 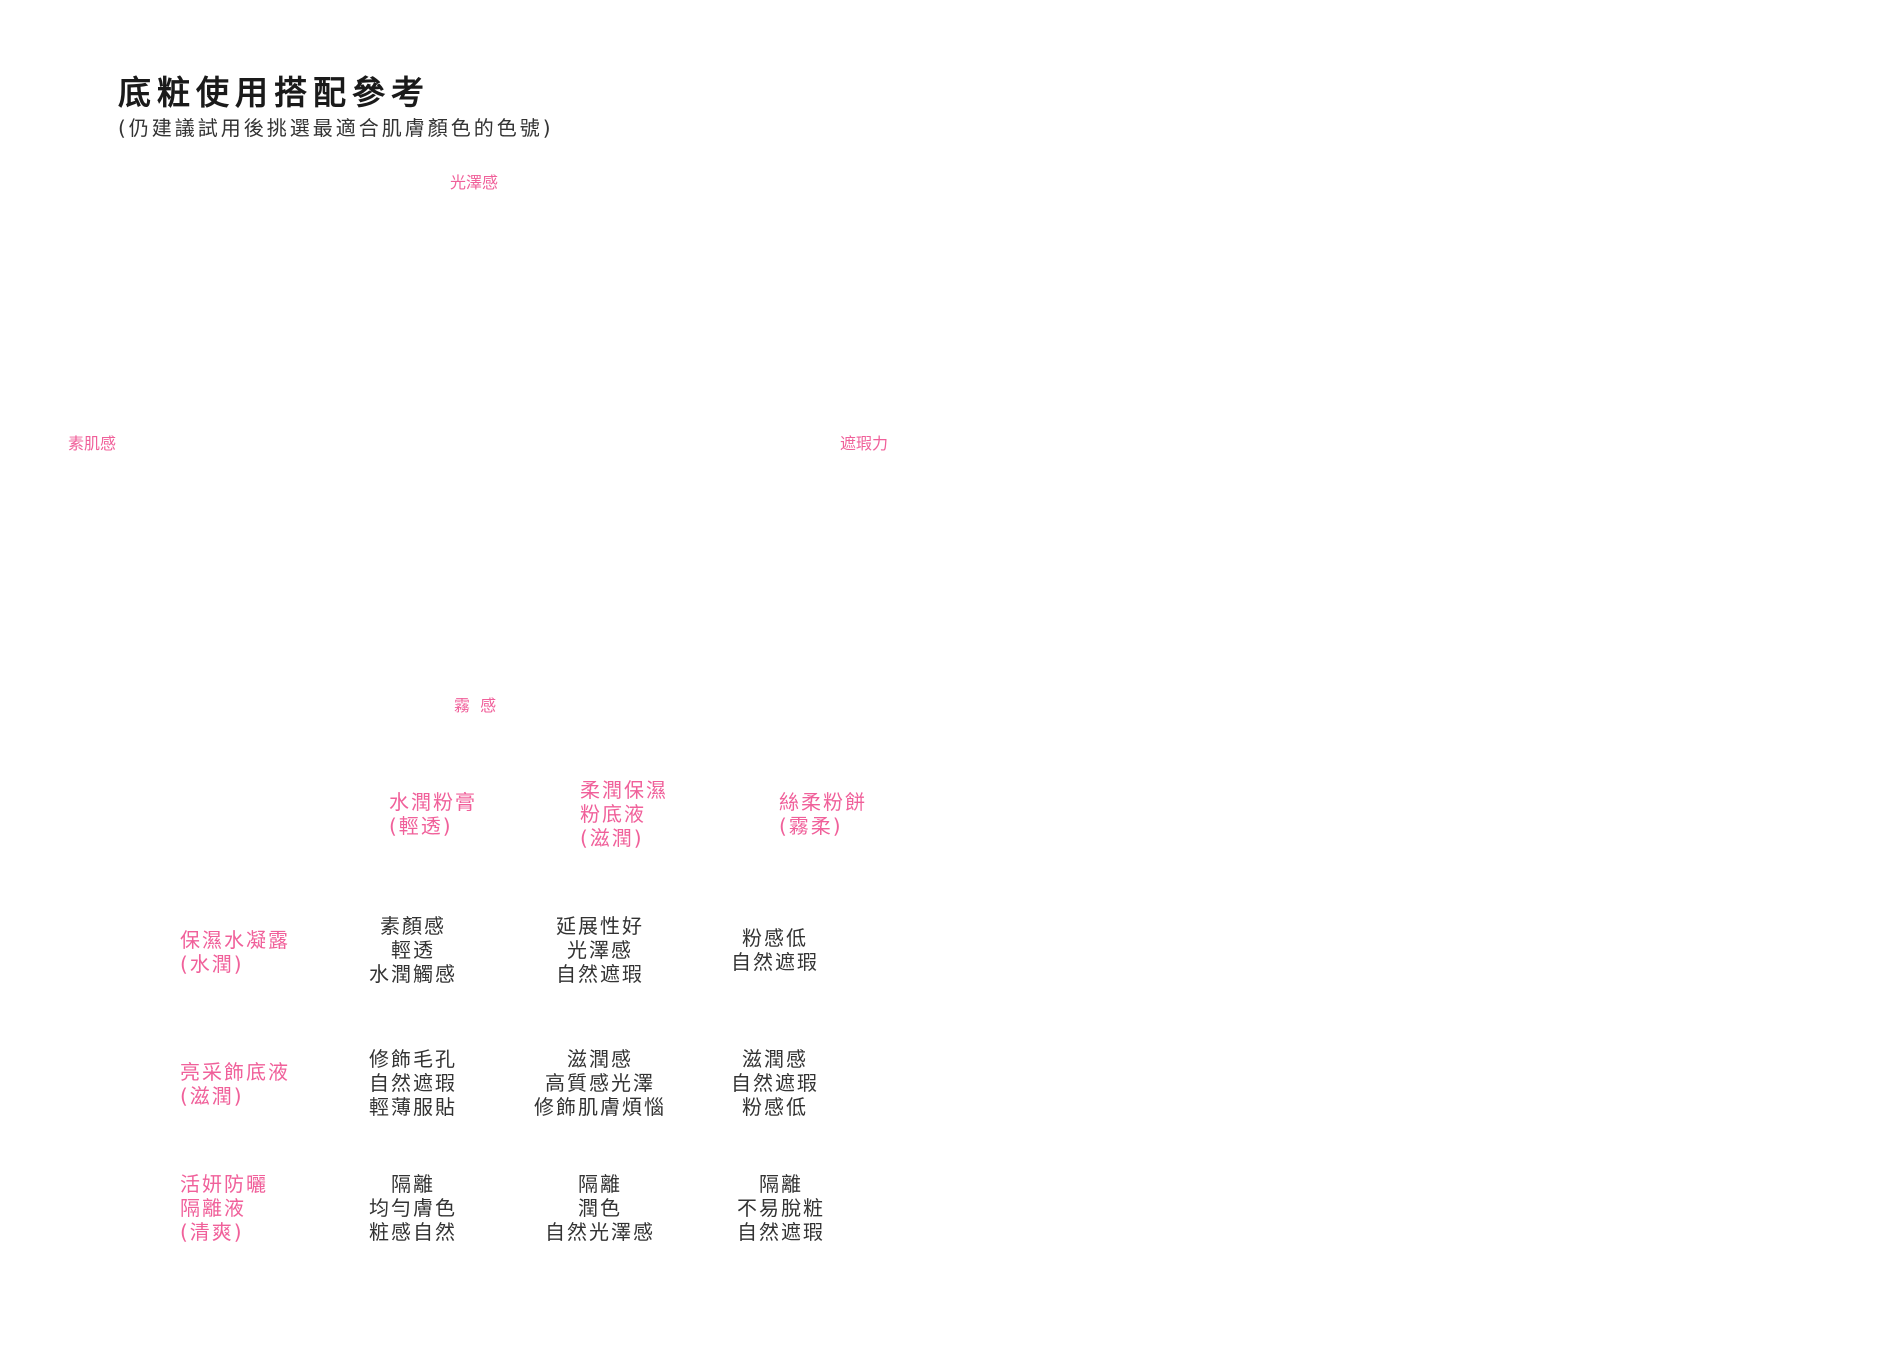 What do you see at coordinates (600, 1083) in the screenshot?
I see `table-cell: 滋潤感 高質感光澤 修飾肌膚煩惱` at bounding box center [600, 1083].